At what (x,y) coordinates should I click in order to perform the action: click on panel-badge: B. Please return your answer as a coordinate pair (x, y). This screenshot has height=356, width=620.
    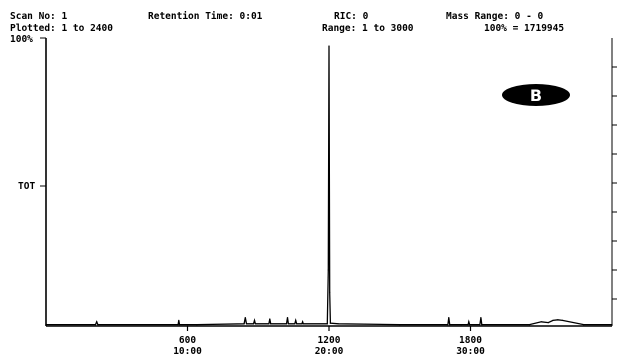
    Looking at the image, I should click on (536, 95).